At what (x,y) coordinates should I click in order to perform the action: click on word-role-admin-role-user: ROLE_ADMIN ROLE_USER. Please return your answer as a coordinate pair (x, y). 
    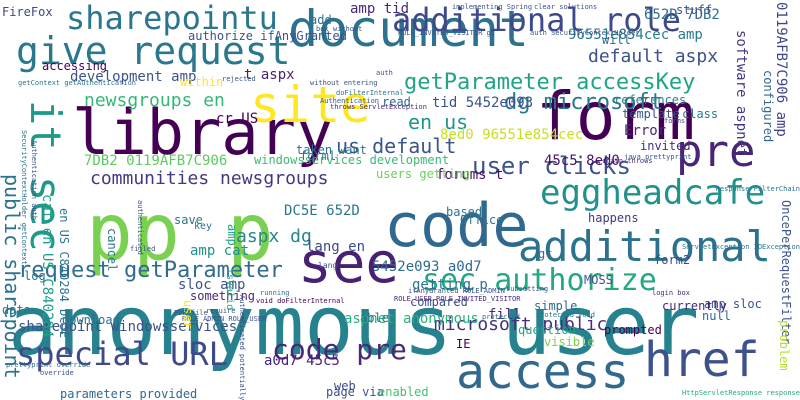
    Looking at the image, I should click on (224, 319).